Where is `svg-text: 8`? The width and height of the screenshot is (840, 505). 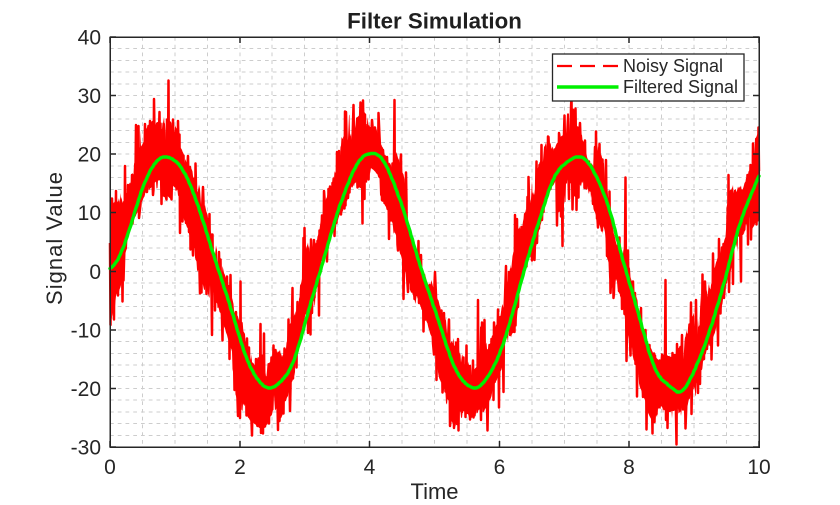 svg-text: 8 is located at coordinates (629, 467).